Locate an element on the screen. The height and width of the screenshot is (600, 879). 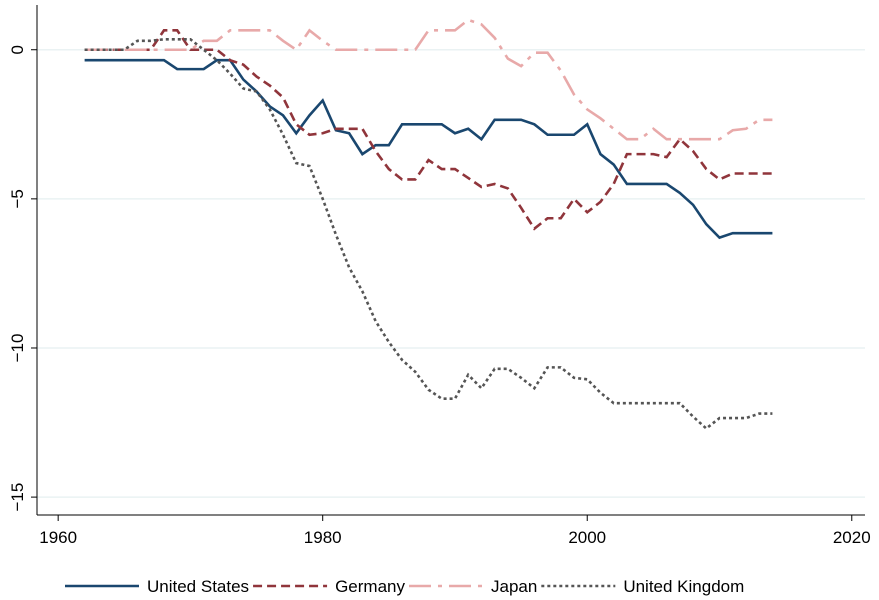
legend-label: United Kingdom is located at coordinates (683, 586).